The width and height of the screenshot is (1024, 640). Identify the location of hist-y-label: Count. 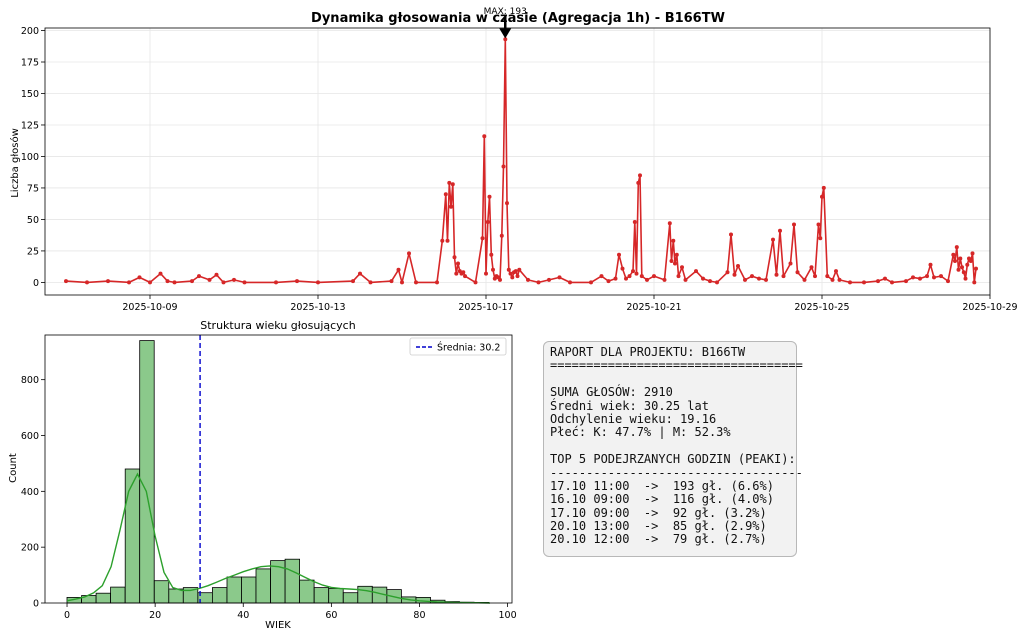
(13, 468).